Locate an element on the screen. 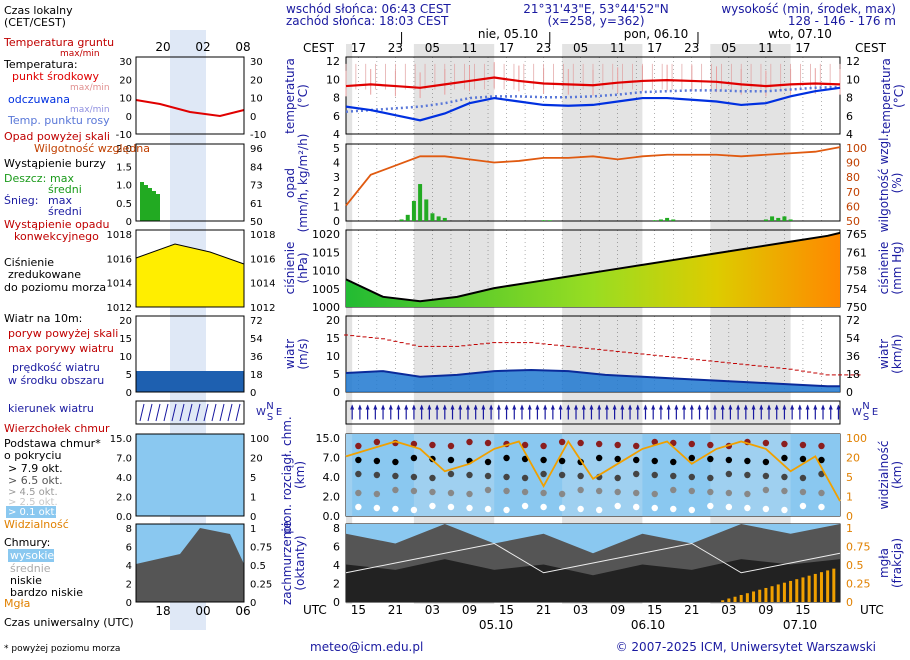 This screenshot has width=910, height=660. elevation-title: wysokość (min, środek, max) is located at coordinates (808, 9).